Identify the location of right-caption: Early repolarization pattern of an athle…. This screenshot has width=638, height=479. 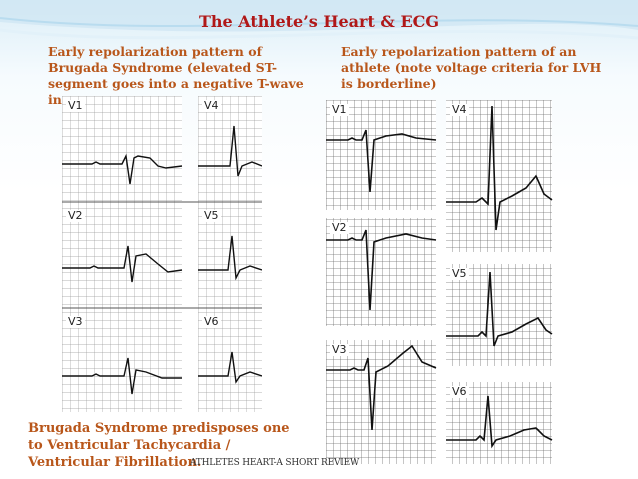
(471, 67).